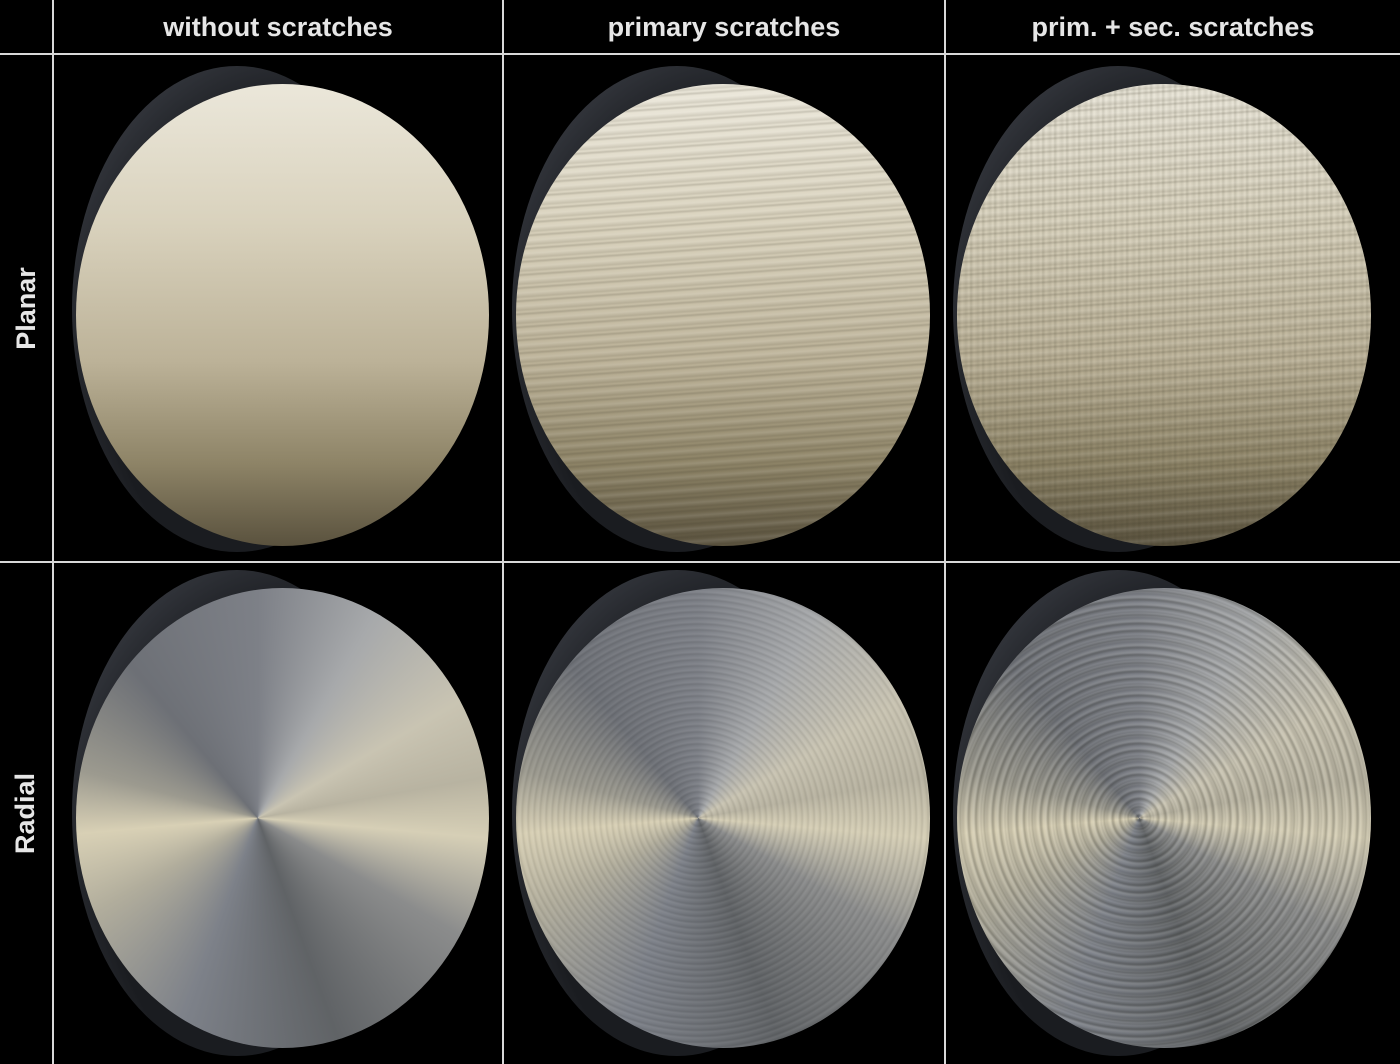  I want to click on row-header-radial: Radial, so click(26, 813).